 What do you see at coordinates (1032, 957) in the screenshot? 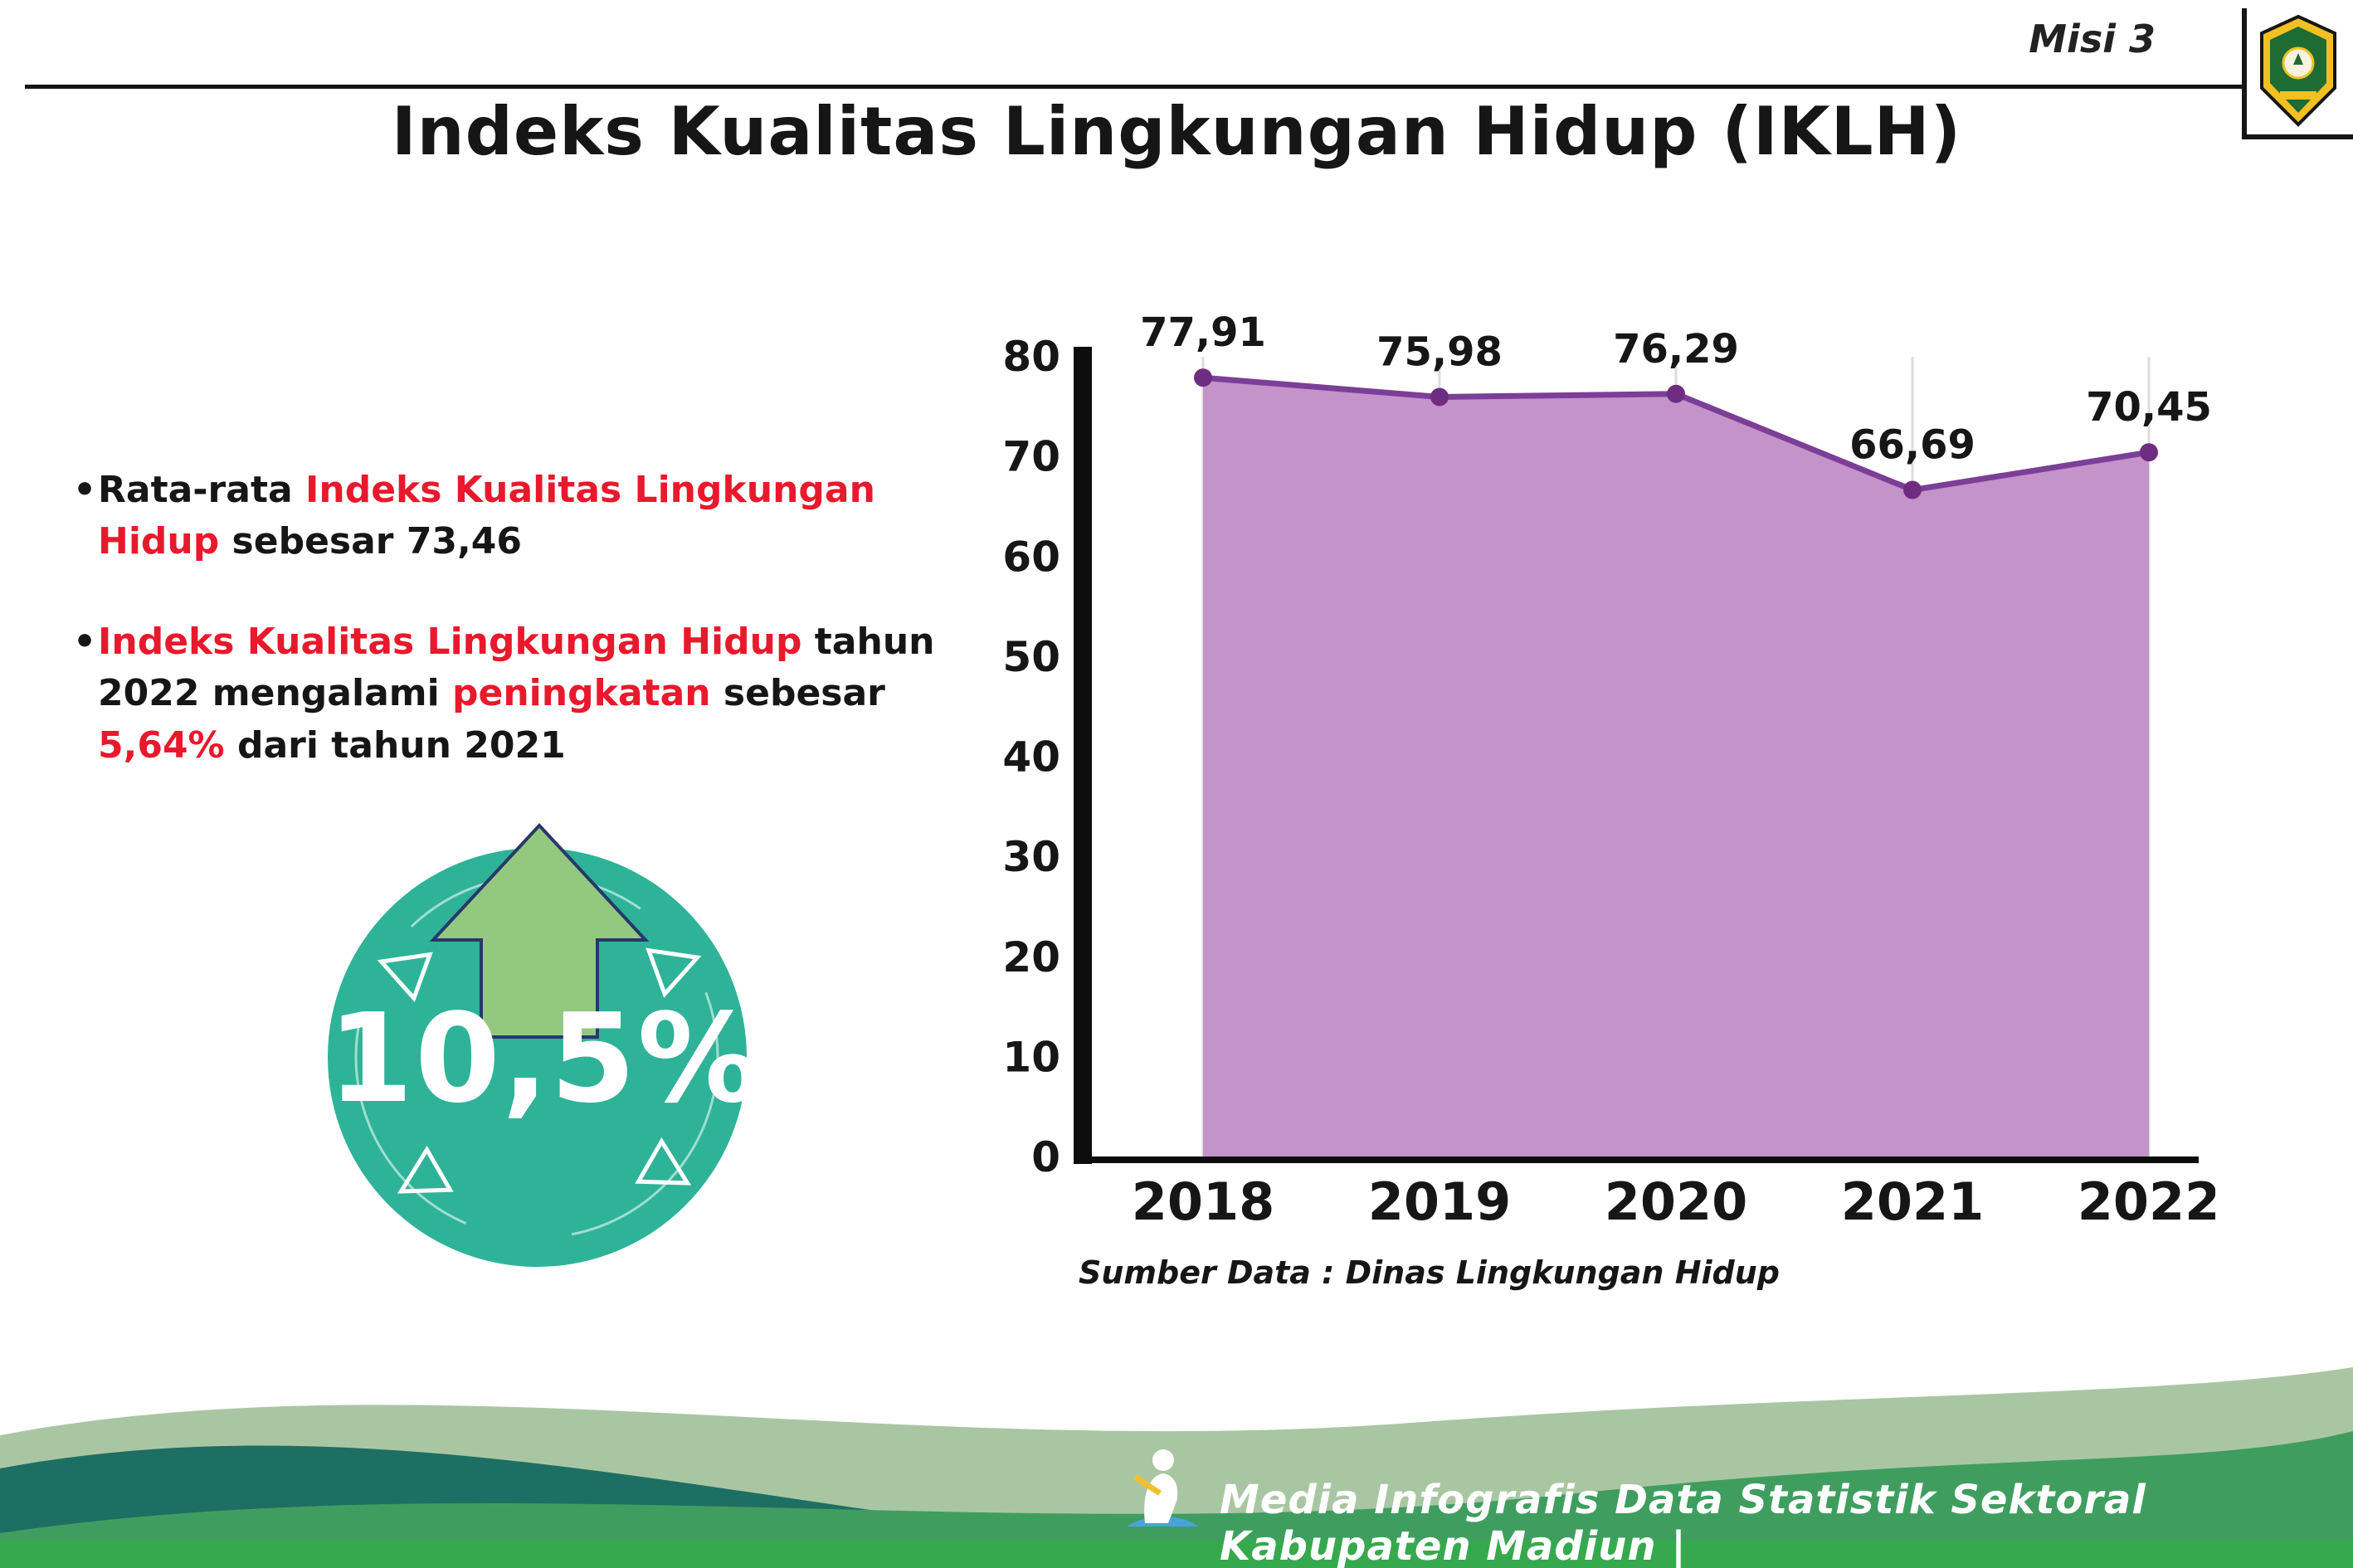
I see `y-tick-label: 20` at bounding box center [1032, 957].